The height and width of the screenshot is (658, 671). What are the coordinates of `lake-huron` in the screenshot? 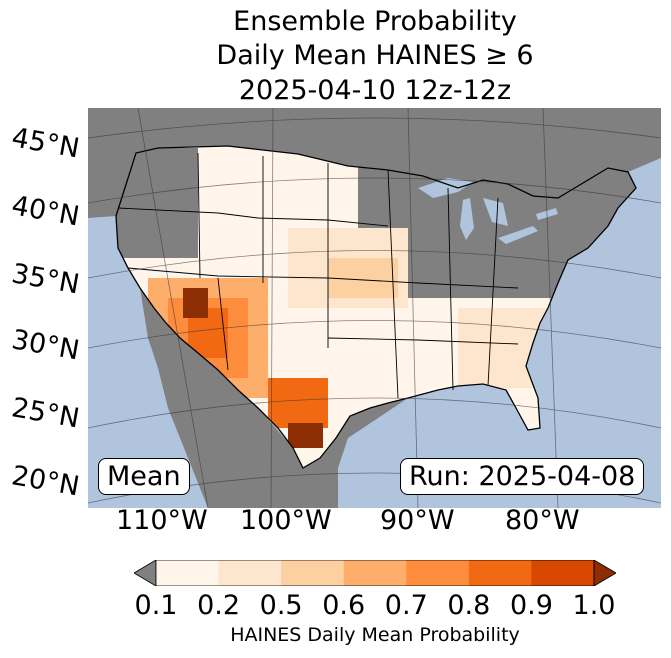 It's located at (495, 212).